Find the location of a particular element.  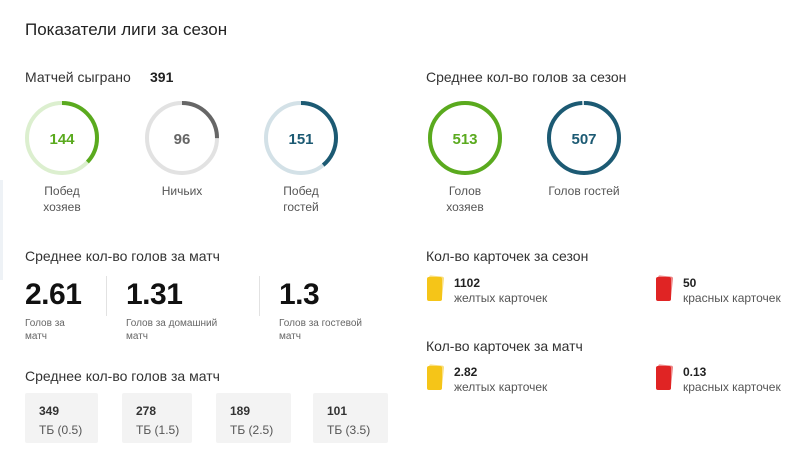

card-text: 2.82 желтых карточек is located at coordinates (500, 379).